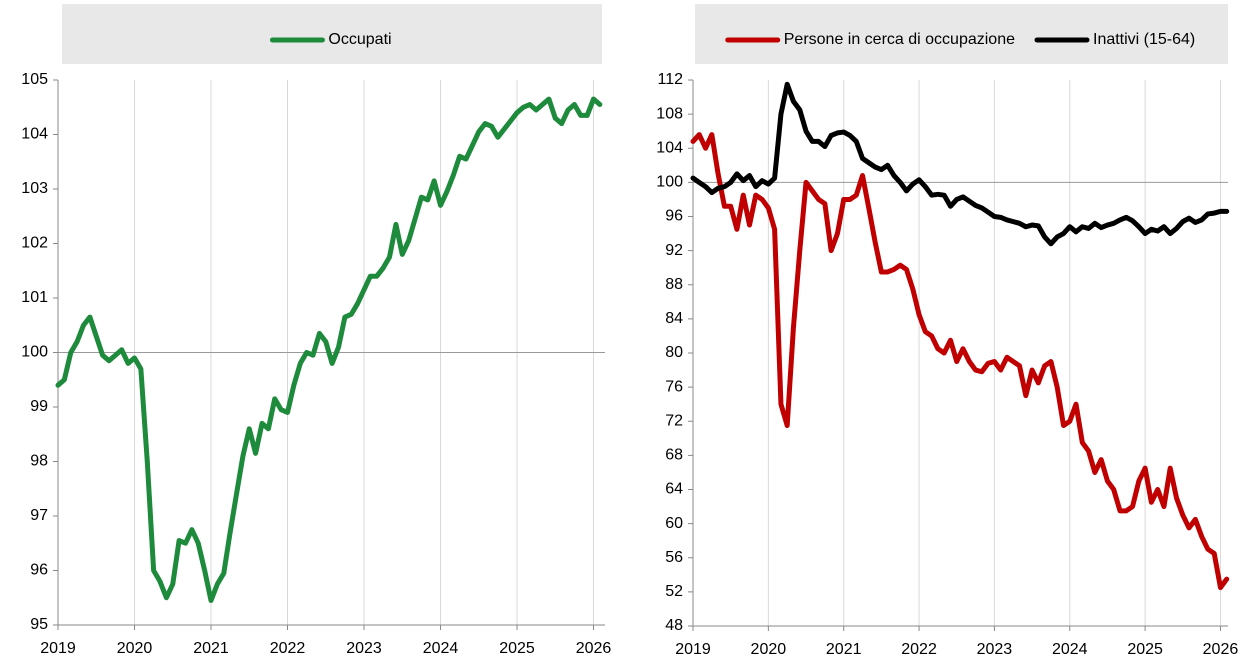 The height and width of the screenshot is (662, 1243). I want to click on y-tick-label: 112, so click(670, 79).